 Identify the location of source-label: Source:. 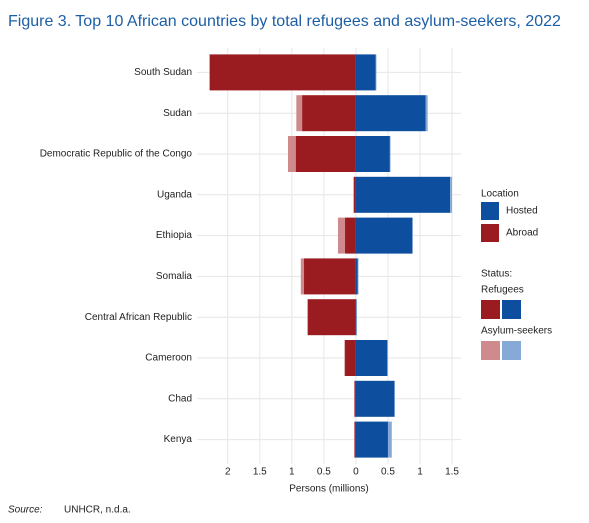
(25, 510).